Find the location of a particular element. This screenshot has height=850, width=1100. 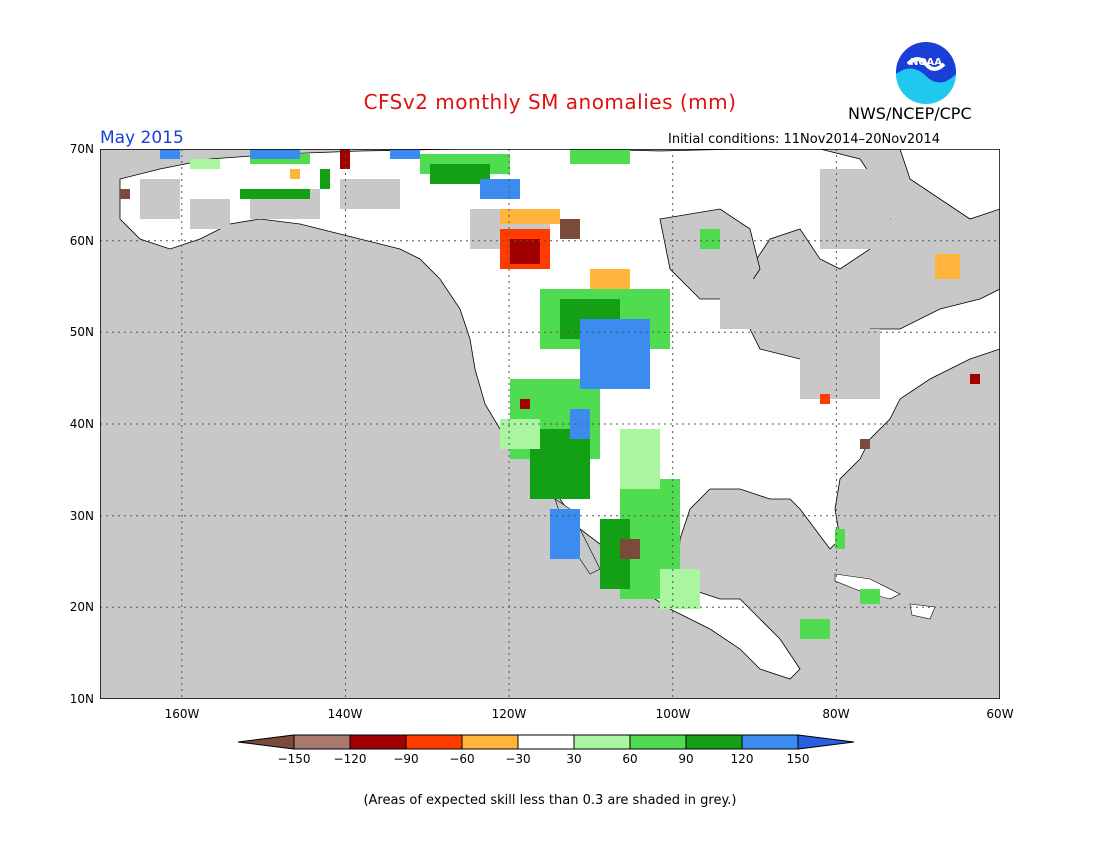

colorbar-tick-label: 150 is located at coordinates (798, 759).